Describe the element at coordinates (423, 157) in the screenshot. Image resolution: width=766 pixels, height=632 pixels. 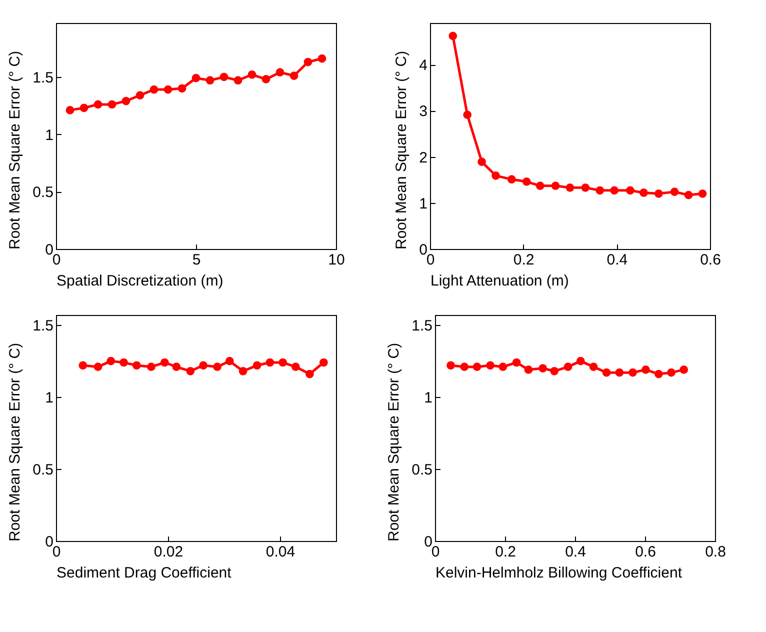
I see `y-tick-label: 2` at that location.